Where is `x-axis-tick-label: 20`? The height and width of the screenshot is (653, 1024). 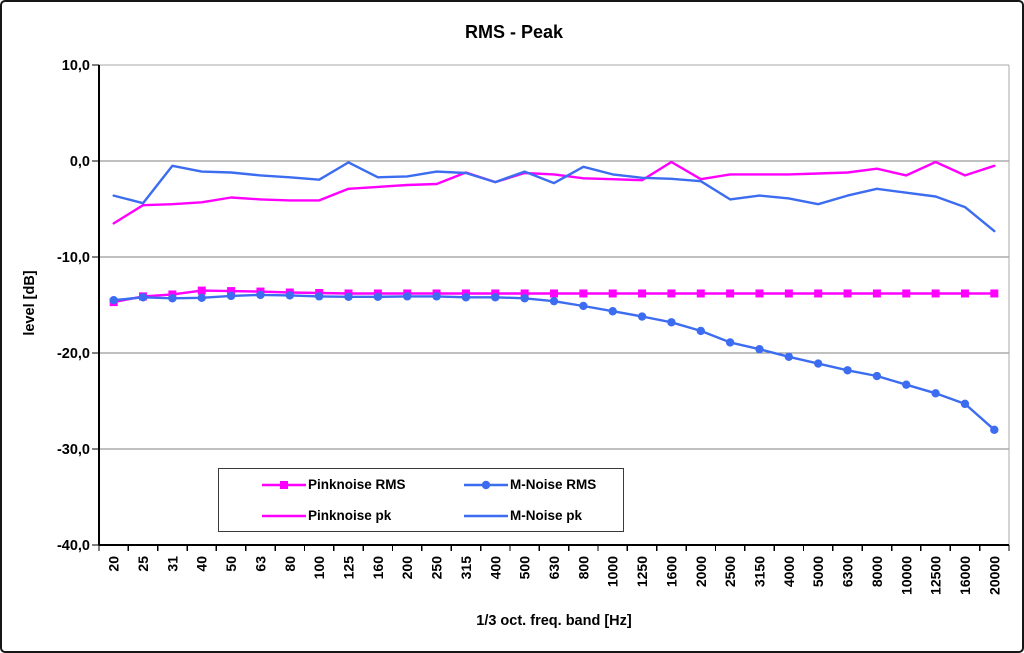
x-axis-tick-label: 20 is located at coordinates (114, 564).